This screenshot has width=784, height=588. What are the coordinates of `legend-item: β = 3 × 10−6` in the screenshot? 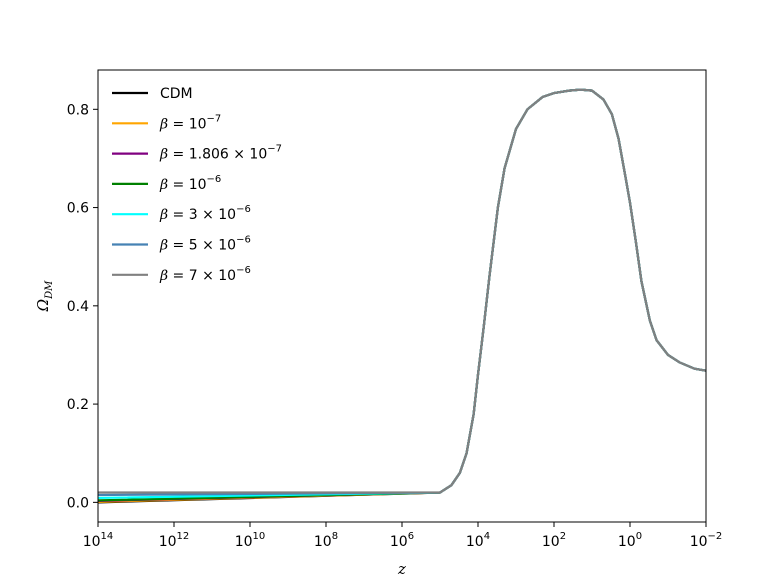 It's located at (181, 213).